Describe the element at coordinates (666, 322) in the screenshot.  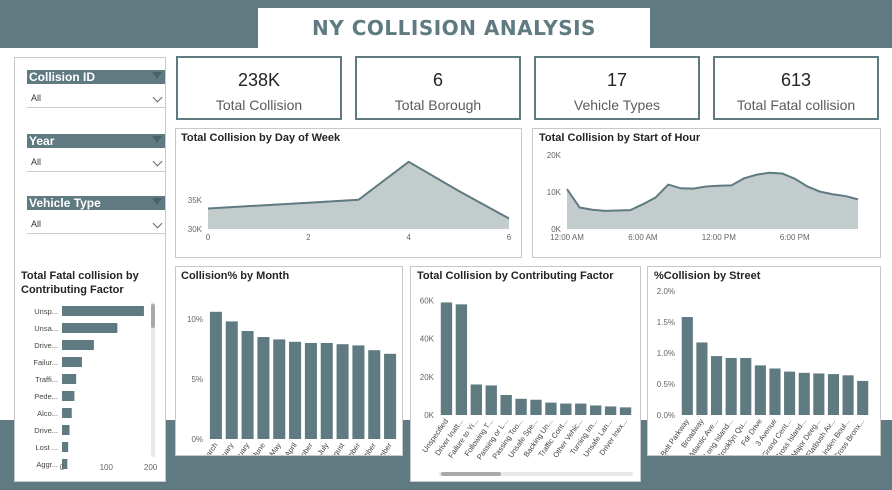
I see `y-tick-label: 1.5%` at that location.